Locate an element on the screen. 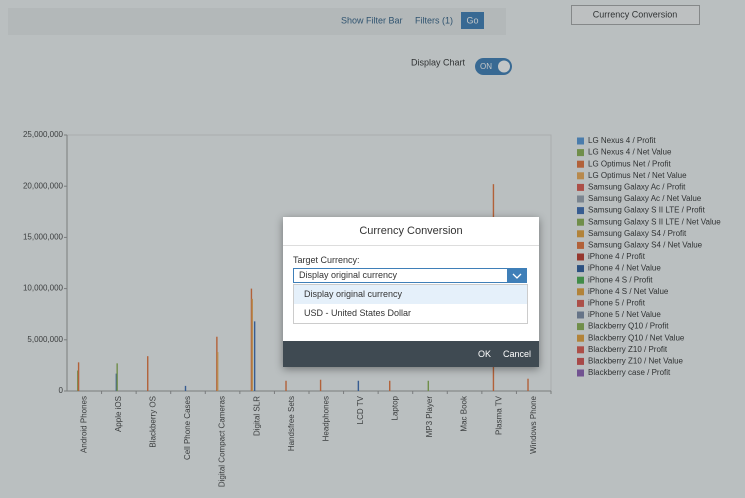 The image size is (745, 498). chevron is located at coordinates (517, 276).